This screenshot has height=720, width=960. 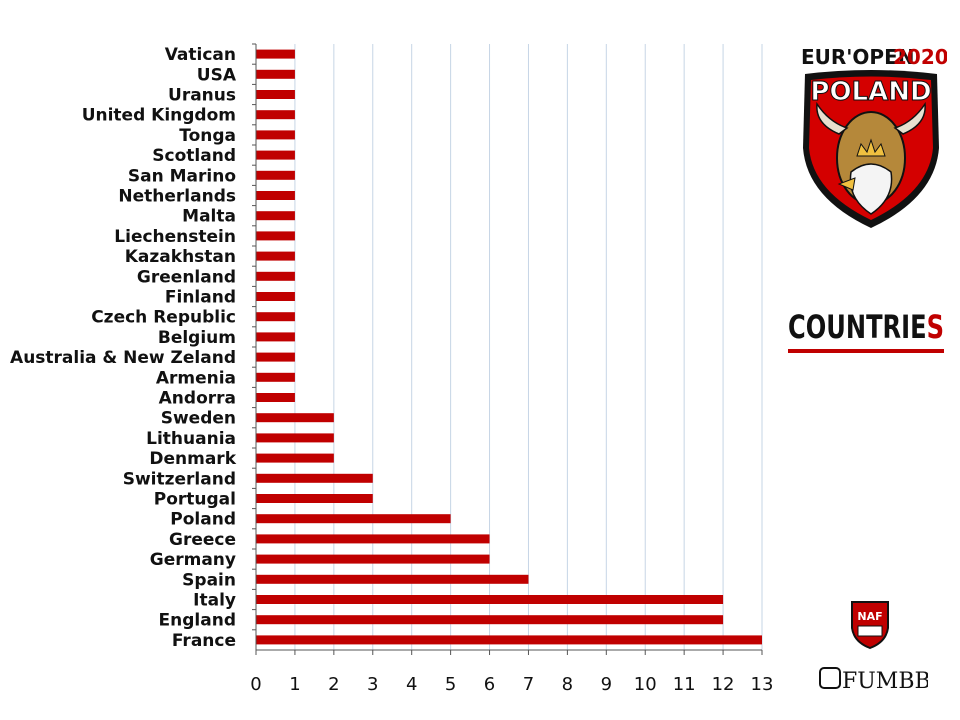 I want to click on x-tick-label: 6, so click(x=489, y=684).